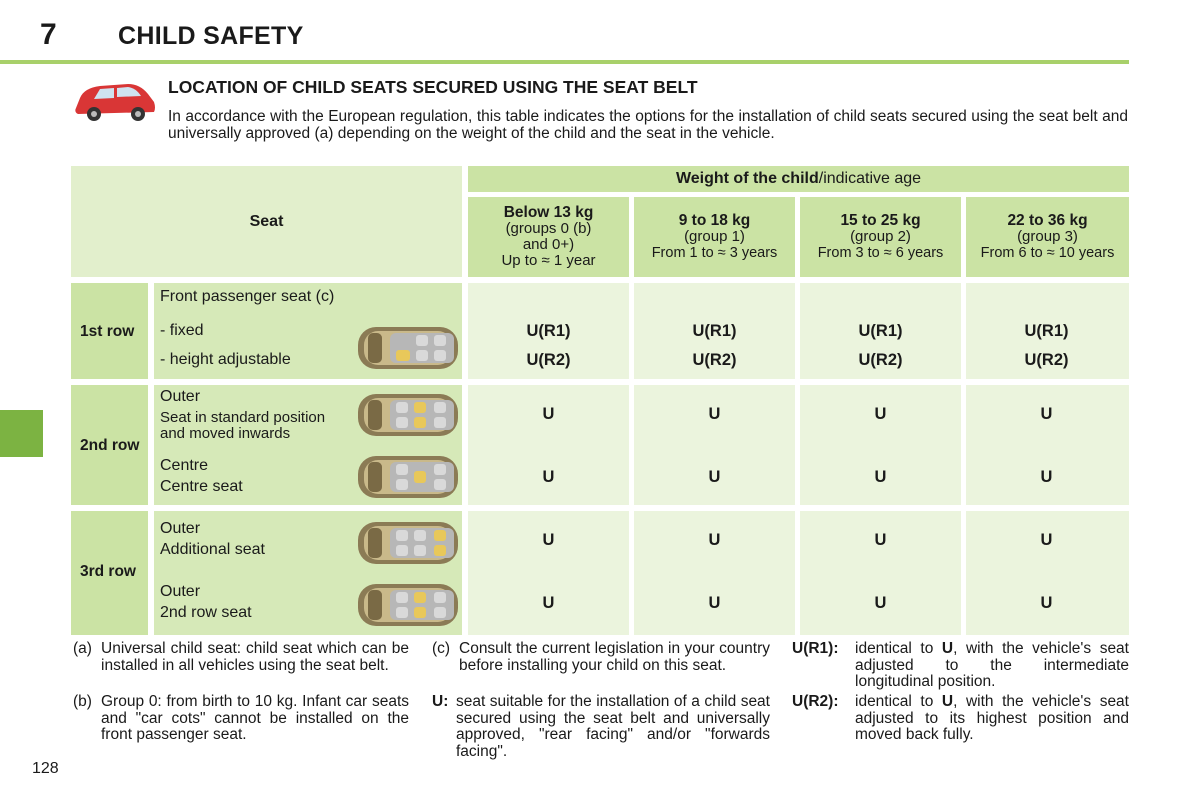 The height and width of the screenshot is (800, 1200). What do you see at coordinates (225, 359) in the screenshot?
I see `row1-height-adjustable: - height adjustable` at bounding box center [225, 359].